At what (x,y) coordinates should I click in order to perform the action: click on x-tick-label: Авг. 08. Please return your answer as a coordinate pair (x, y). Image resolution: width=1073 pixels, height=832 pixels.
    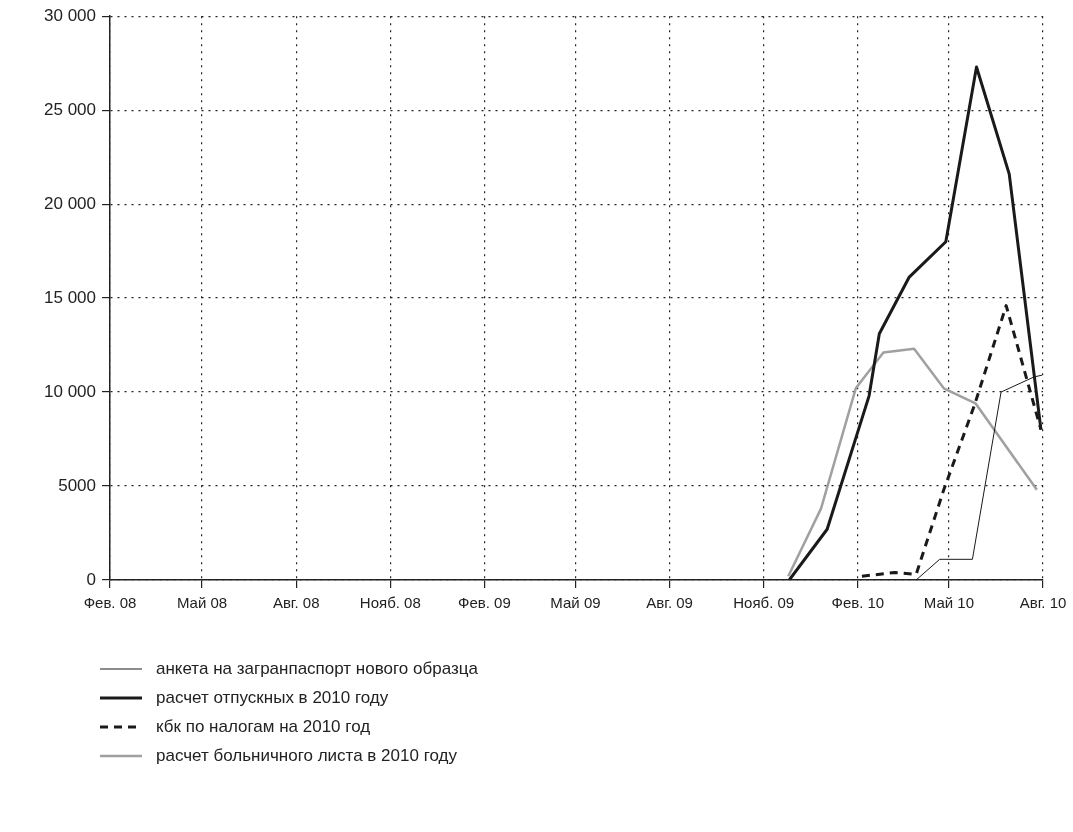
    Looking at the image, I should click on (296, 602).